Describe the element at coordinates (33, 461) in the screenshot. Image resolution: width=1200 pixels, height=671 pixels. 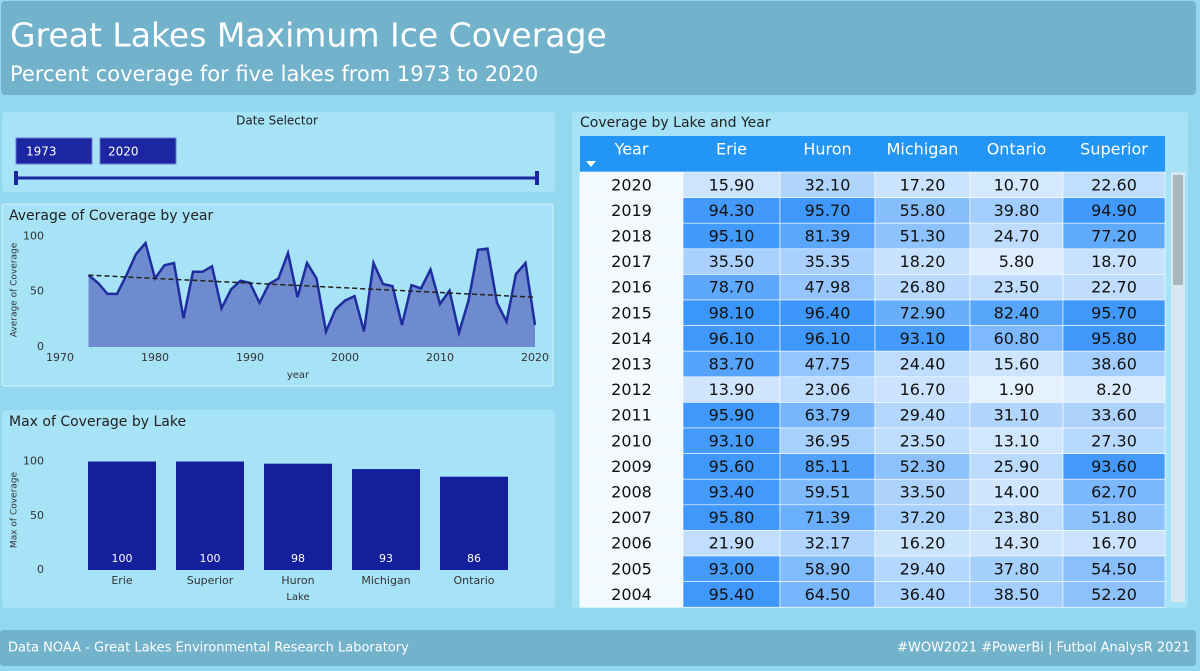
I see `y-tick-label: 100` at that location.